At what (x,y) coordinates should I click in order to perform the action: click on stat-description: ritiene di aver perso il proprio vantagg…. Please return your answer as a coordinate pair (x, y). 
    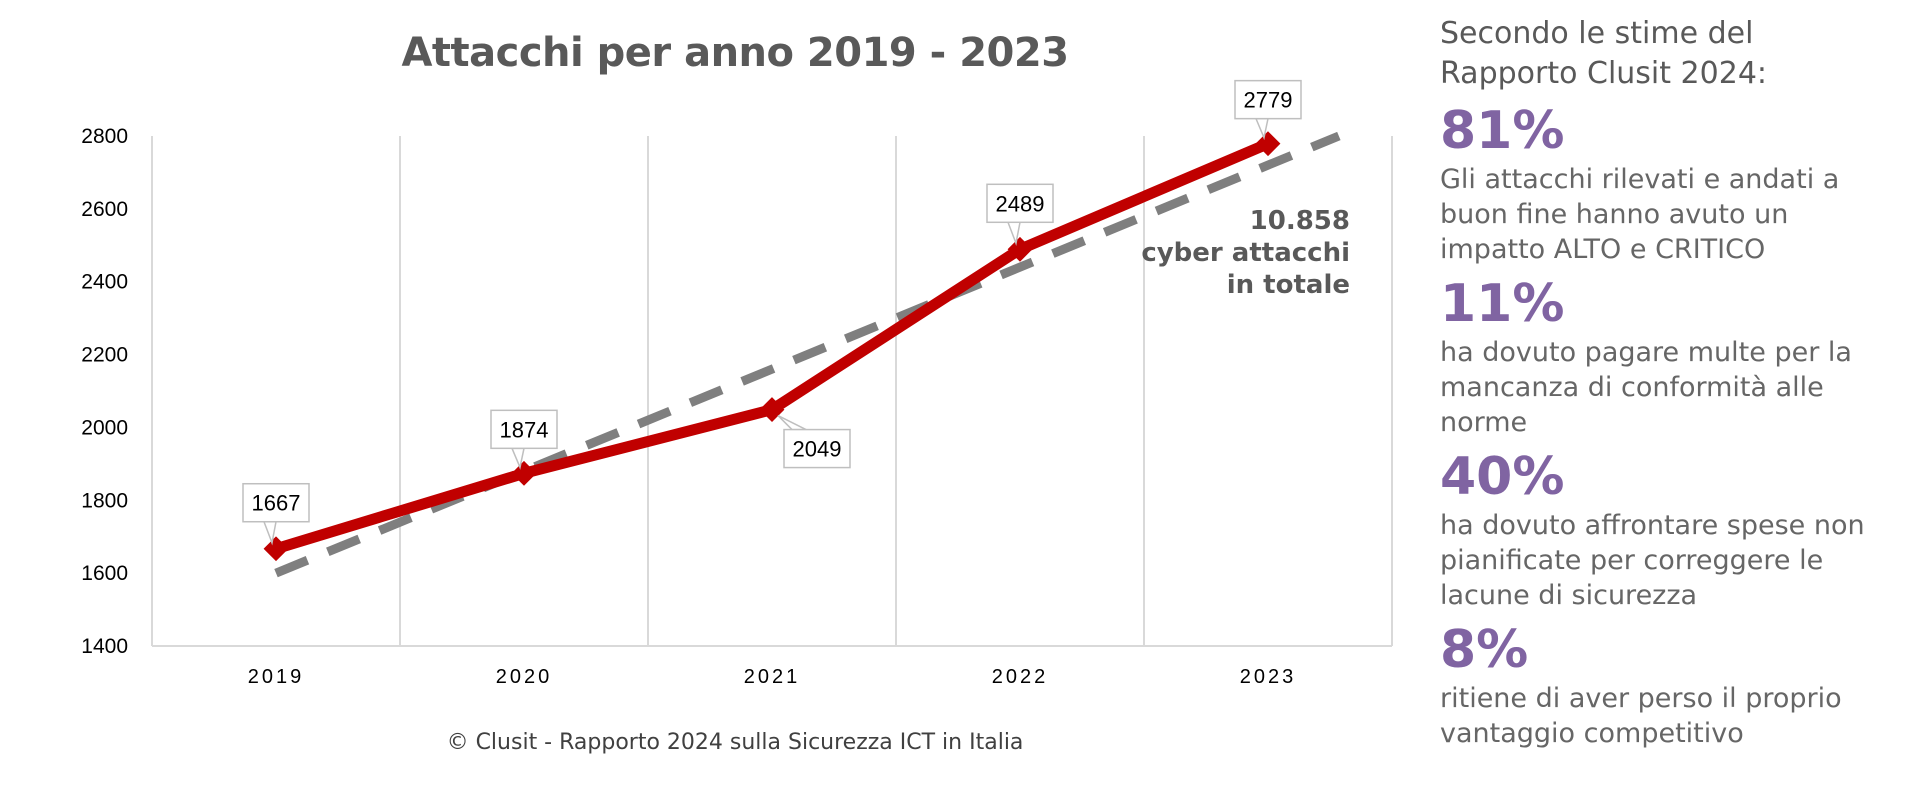
    Looking at the image, I should click on (1675, 716).